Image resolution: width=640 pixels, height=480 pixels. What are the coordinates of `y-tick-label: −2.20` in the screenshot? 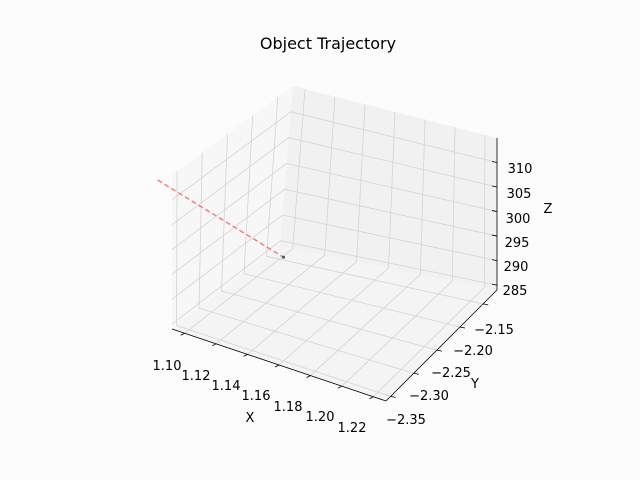 It's located at (473, 351).